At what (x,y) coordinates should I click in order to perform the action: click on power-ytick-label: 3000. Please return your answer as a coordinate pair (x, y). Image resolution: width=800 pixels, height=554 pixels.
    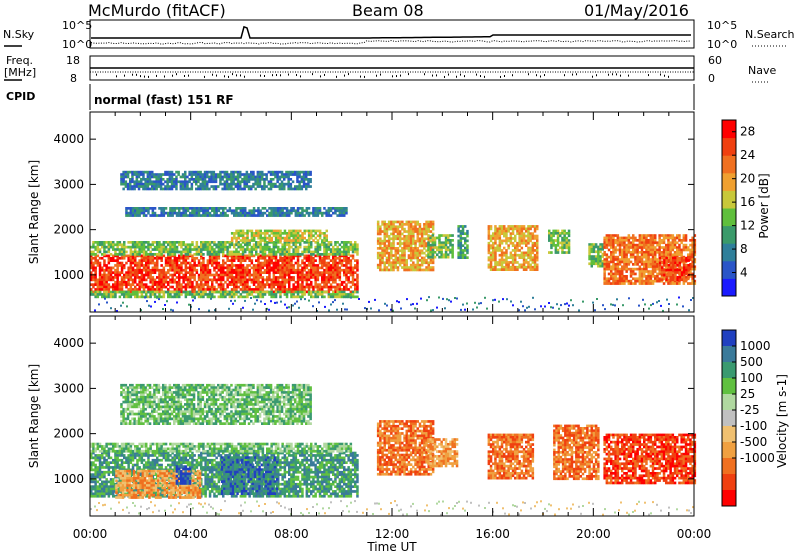
    Looking at the image, I should click on (68, 184).